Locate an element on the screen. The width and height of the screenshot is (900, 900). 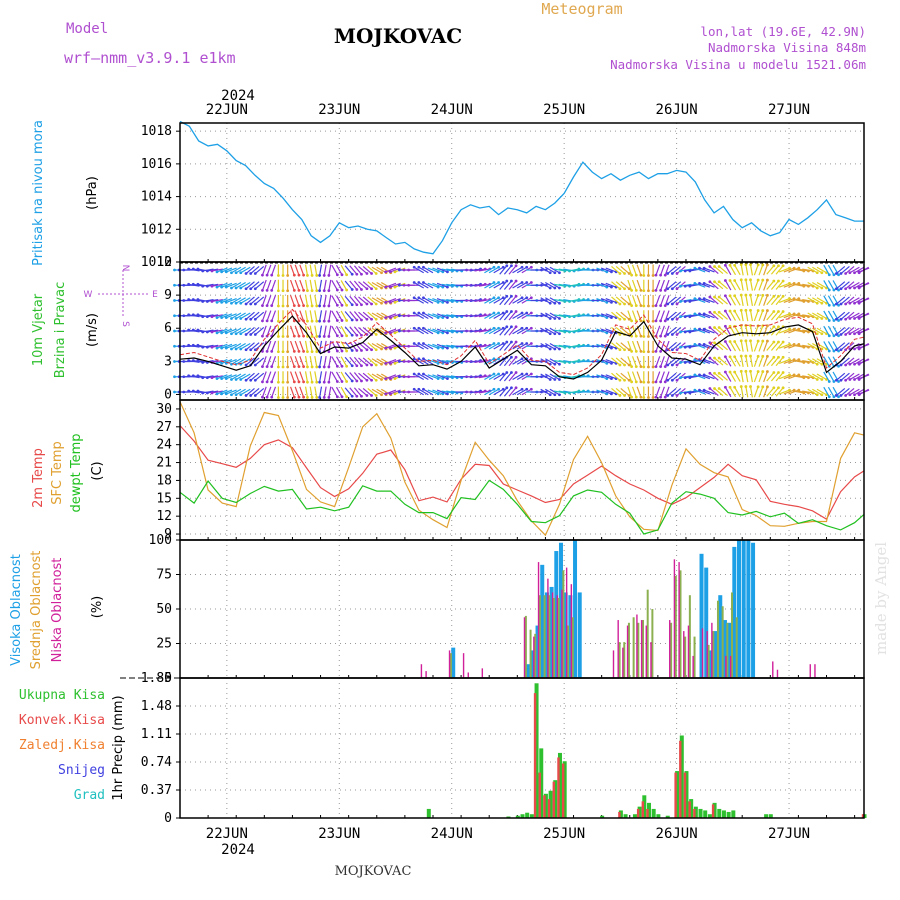
compass-icon: N S W E is located at coordinates (121, 296).